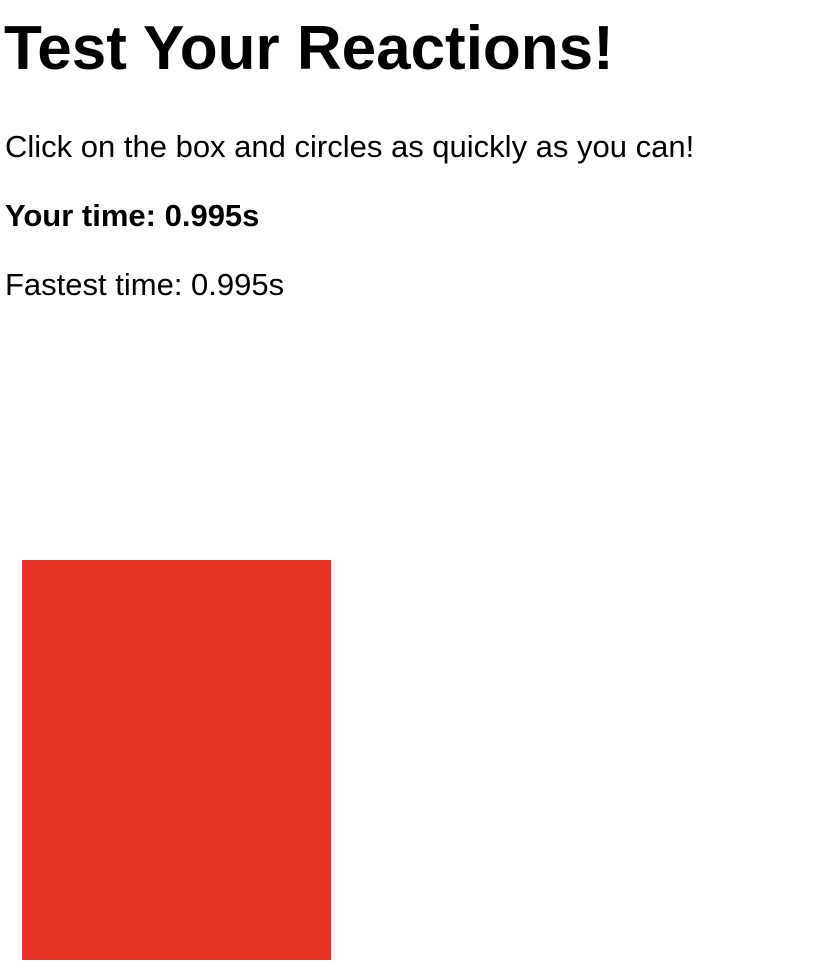 The width and height of the screenshot is (824, 980). I want to click on page-title: Test Your Reactions!, so click(309, 48).